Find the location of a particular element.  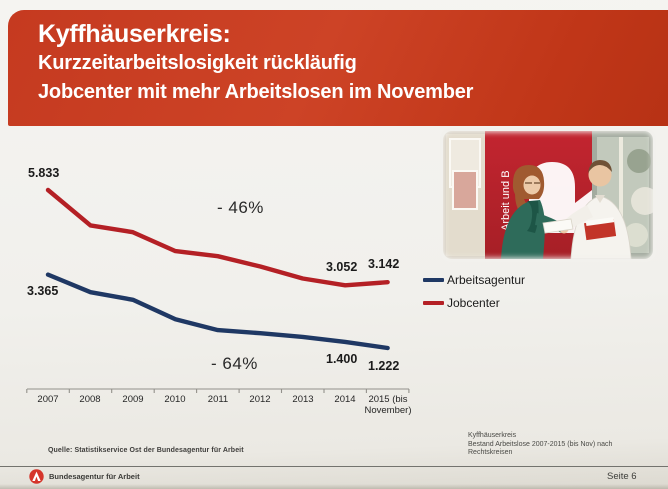

photo-banner-text: Arbeit und B is located at coordinates (506, 200).